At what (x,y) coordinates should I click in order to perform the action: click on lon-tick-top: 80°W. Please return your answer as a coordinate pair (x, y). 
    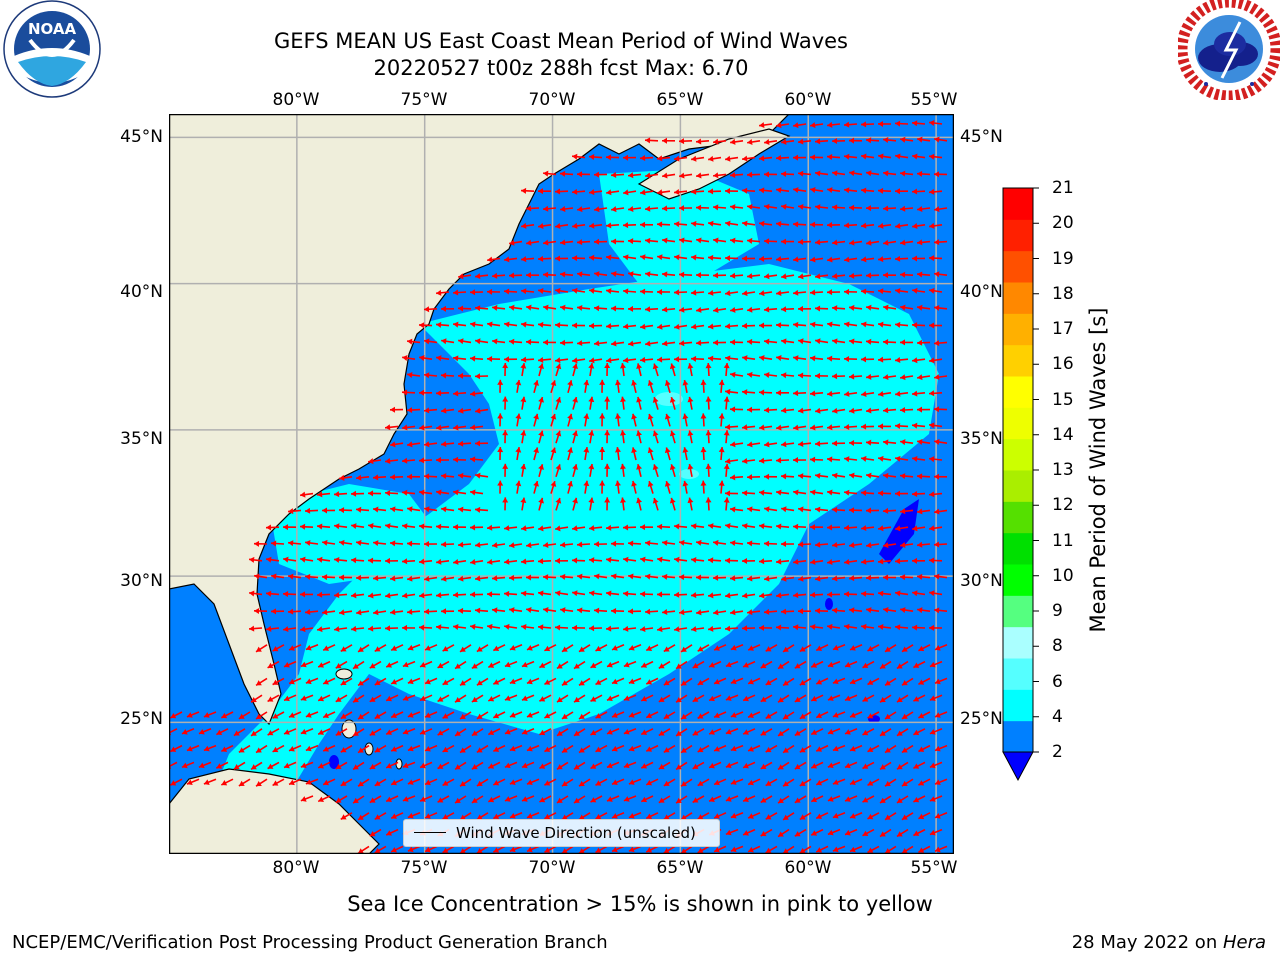
    Looking at the image, I should click on (296, 100).